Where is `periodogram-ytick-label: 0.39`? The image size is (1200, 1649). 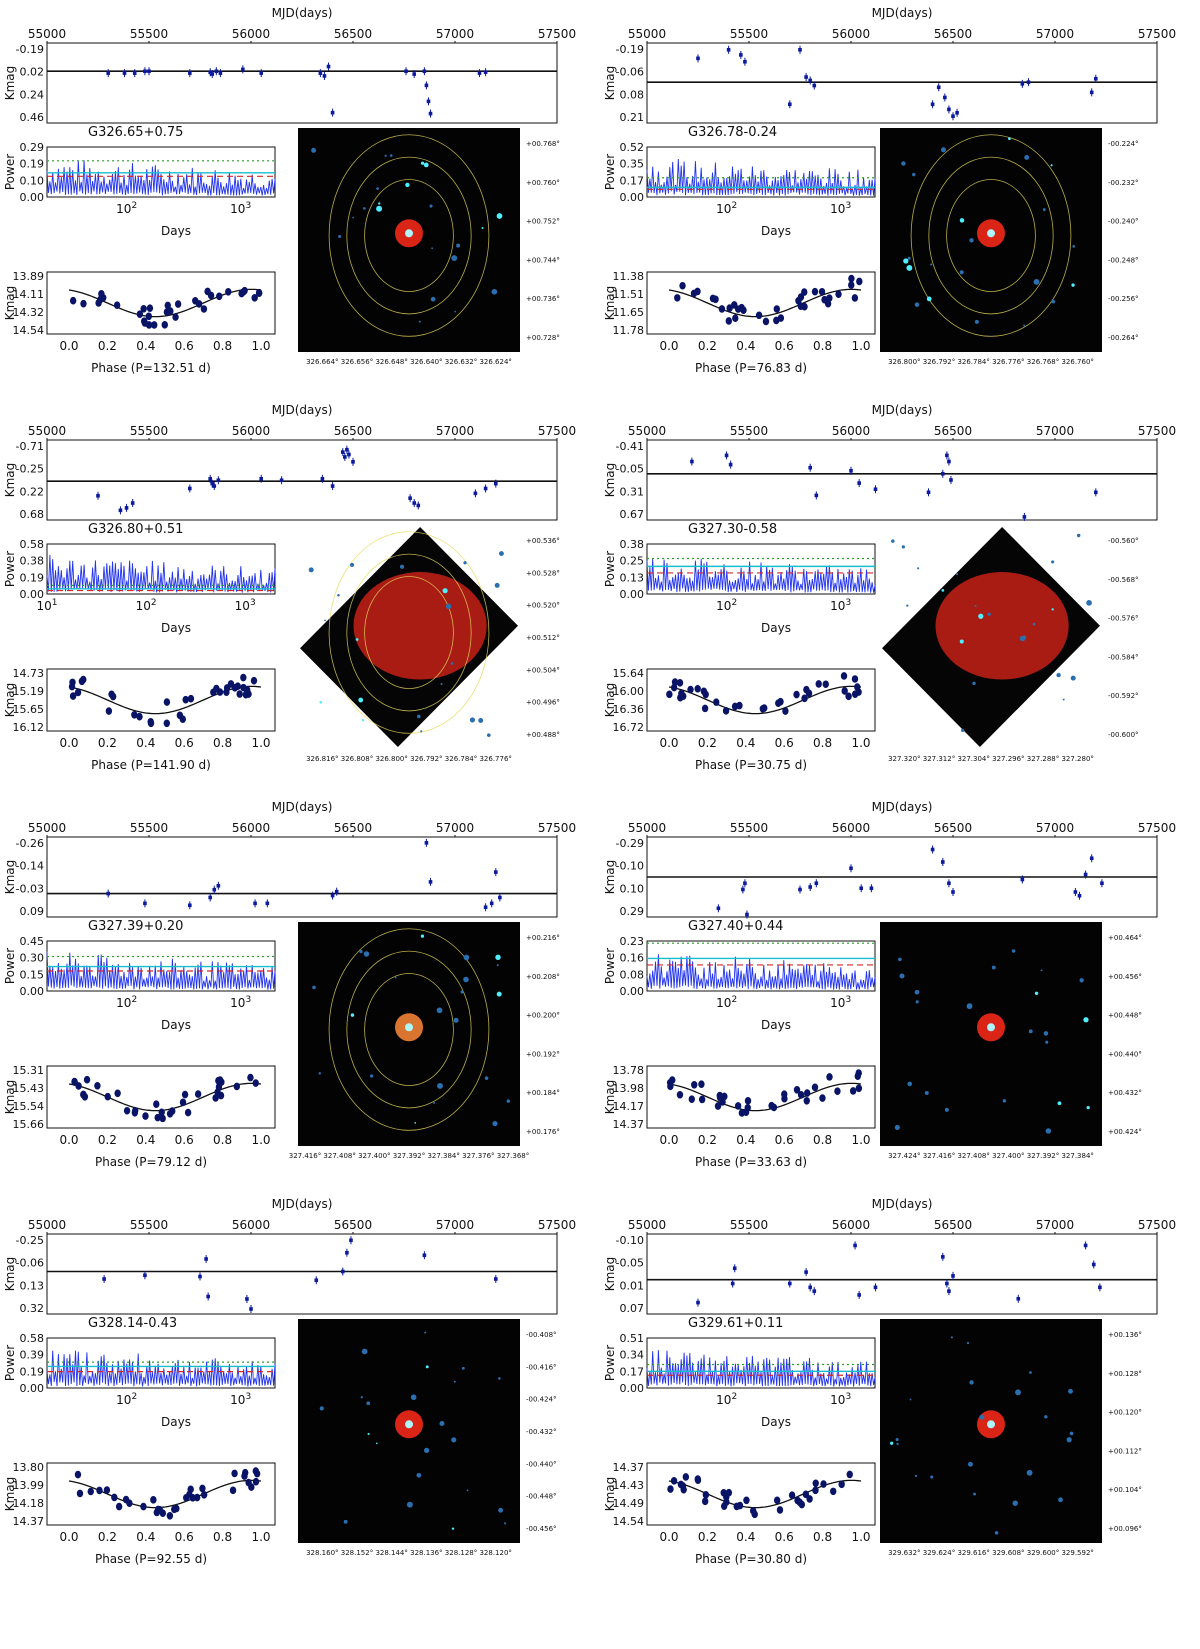
periodogram-ytick-label: 0.39 is located at coordinates (32, 1355).